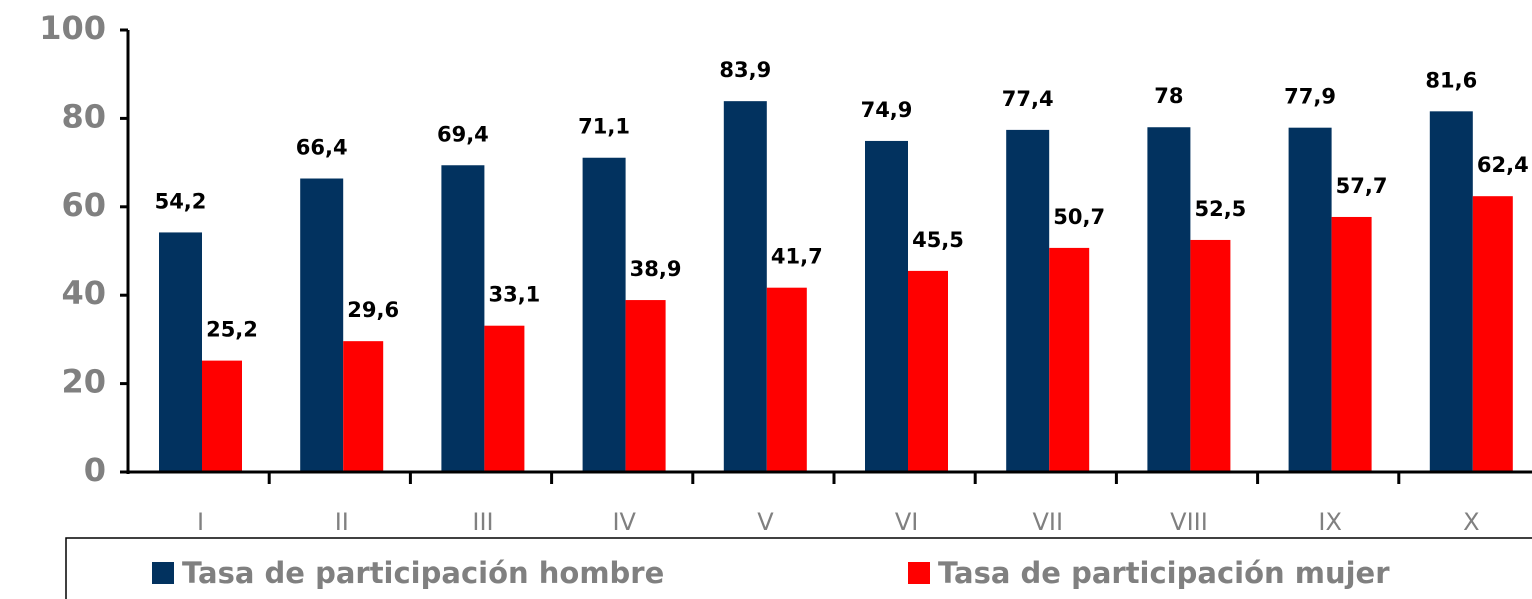  I want to click on value-label: 38,9, so click(656, 269).